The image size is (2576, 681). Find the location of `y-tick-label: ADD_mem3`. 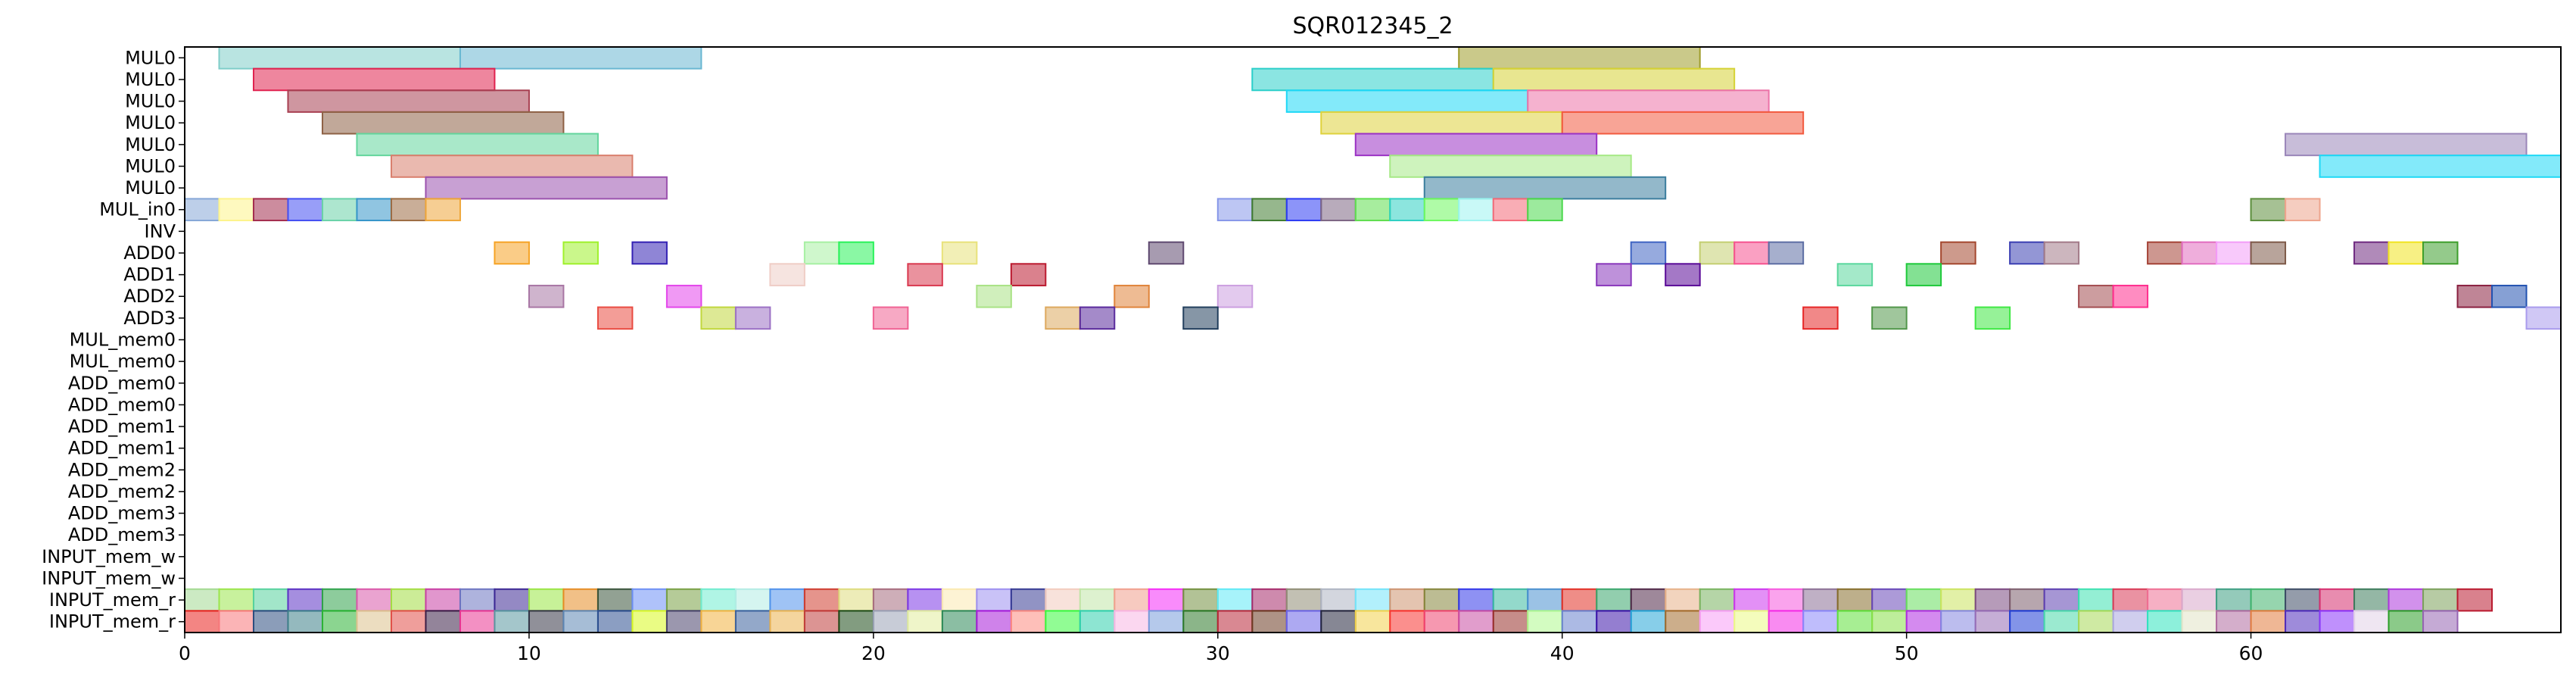

y-tick-label: ADD_mem3 is located at coordinates (122, 514).